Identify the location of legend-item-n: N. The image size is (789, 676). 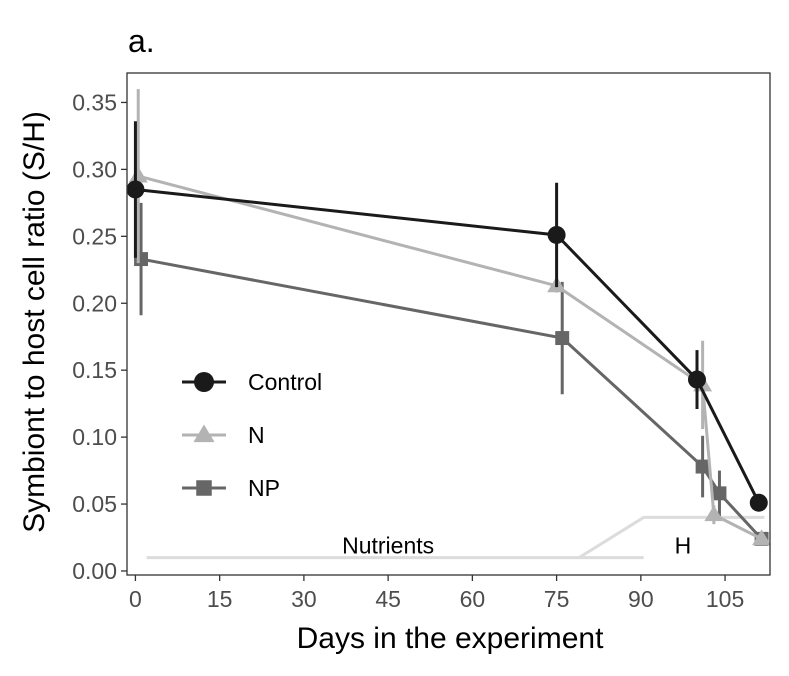
(223, 435).